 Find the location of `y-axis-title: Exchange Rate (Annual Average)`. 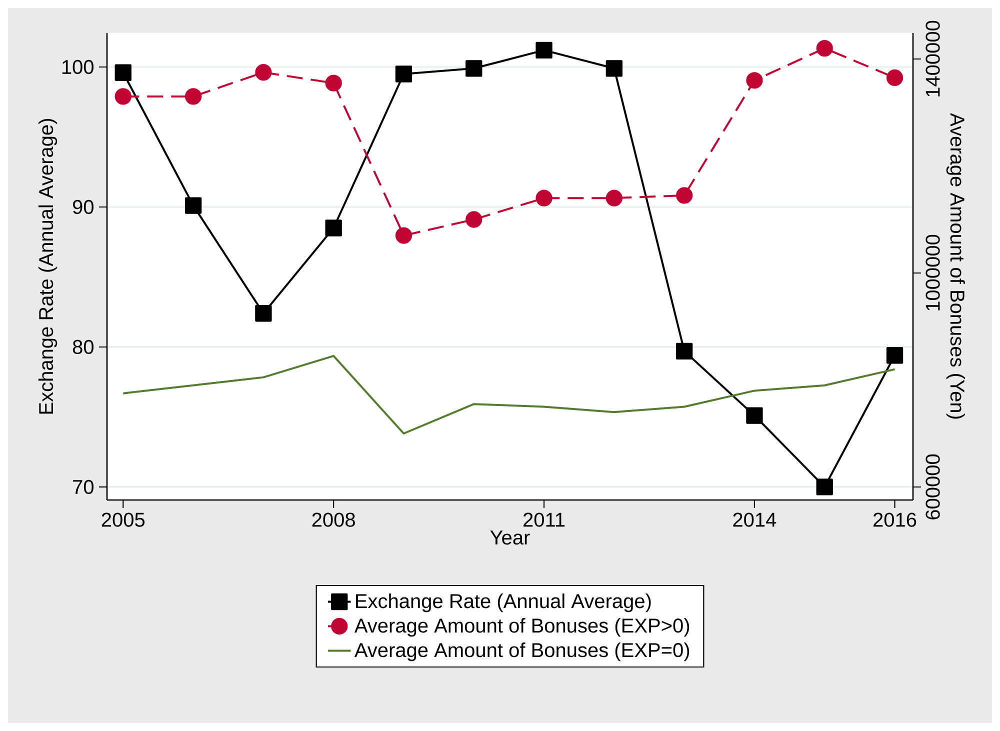

y-axis-title: Exchange Rate (Annual Average) is located at coordinates (48, 266).